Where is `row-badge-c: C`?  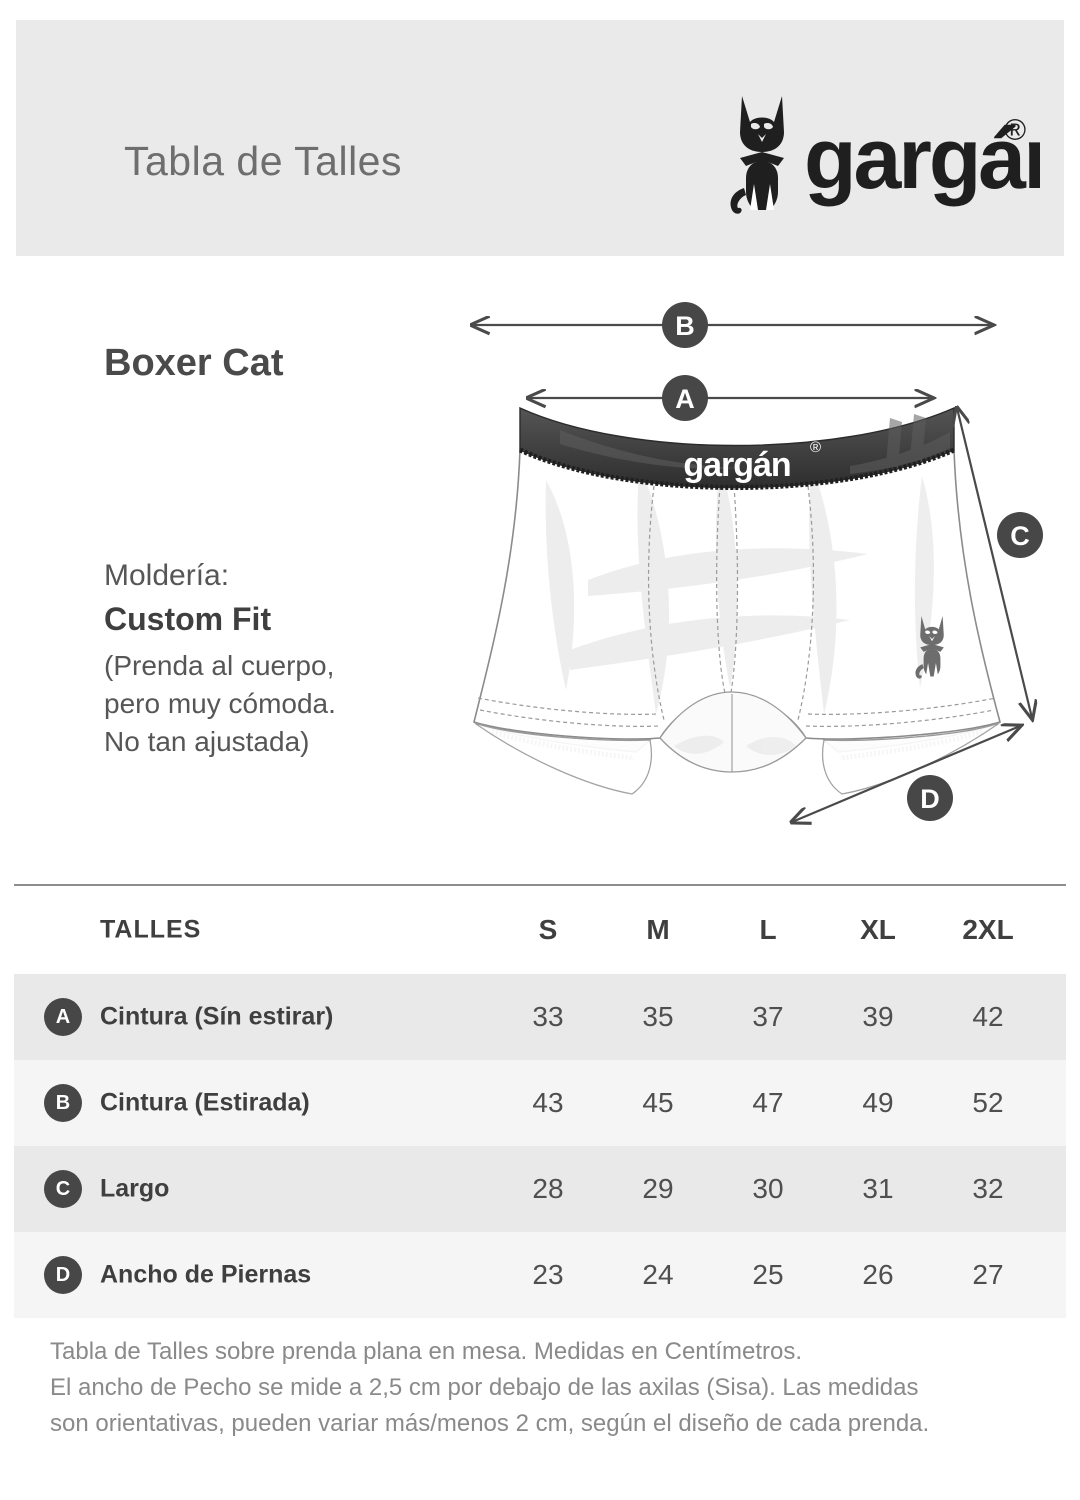 row-badge-c: C is located at coordinates (63, 1189).